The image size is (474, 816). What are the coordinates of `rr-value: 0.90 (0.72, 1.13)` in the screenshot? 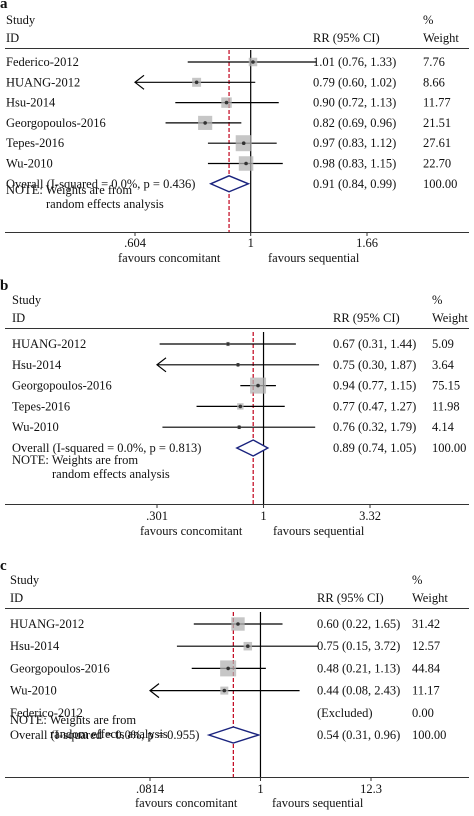 It's located at (354, 103).